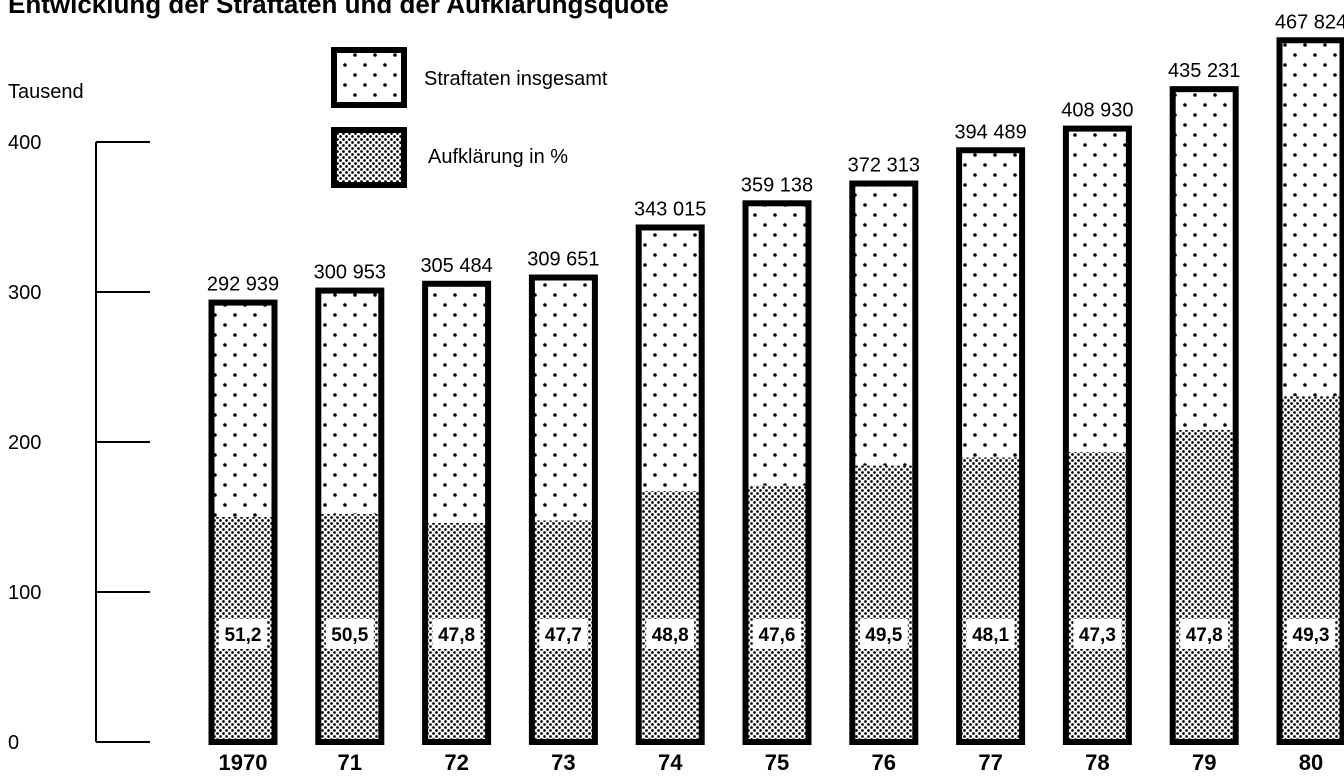  What do you see at coordinates (563, 260) in the screenshot?
I see `bar-total-label: 309 651` at bounding box center [563, 260].